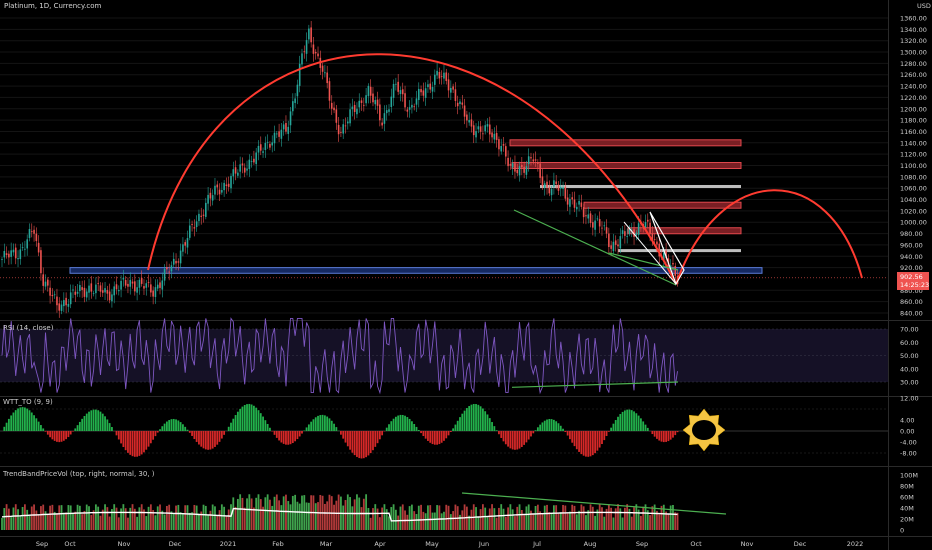 The height and width of the screenshot is (550, 932). What do you see at coordinates (913, 53) in the screenshot?
I see `price-tick-label: 1300.00` at bounding box center [913, 53].